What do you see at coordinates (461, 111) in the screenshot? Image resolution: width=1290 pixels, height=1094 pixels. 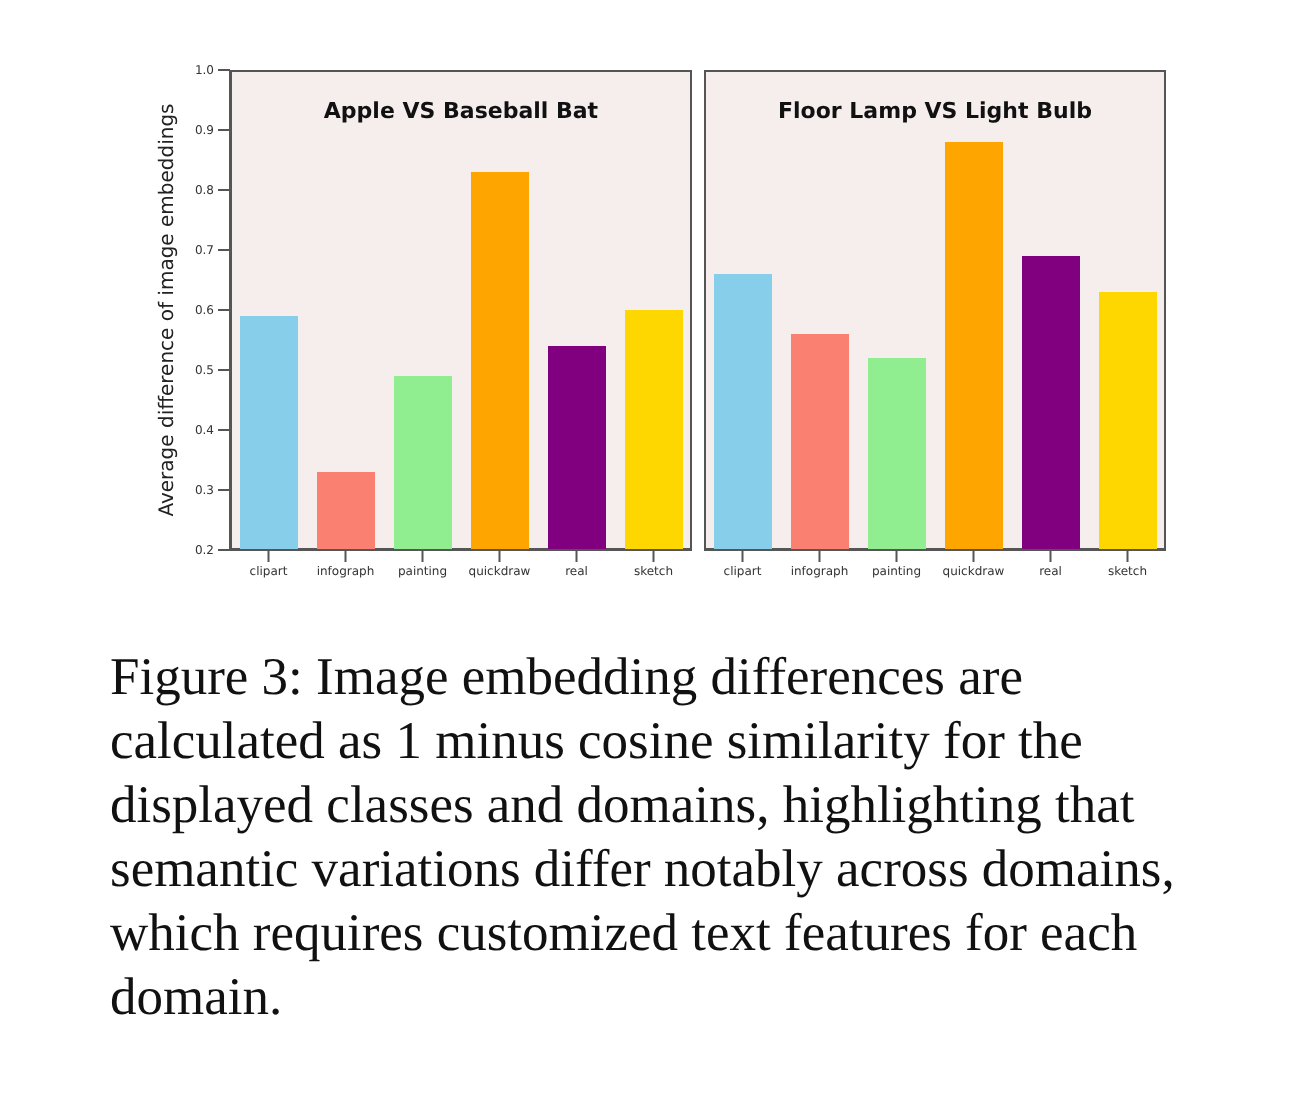 I see `text: Apple VS Baseball Bat` at bounding box center [461, 111].